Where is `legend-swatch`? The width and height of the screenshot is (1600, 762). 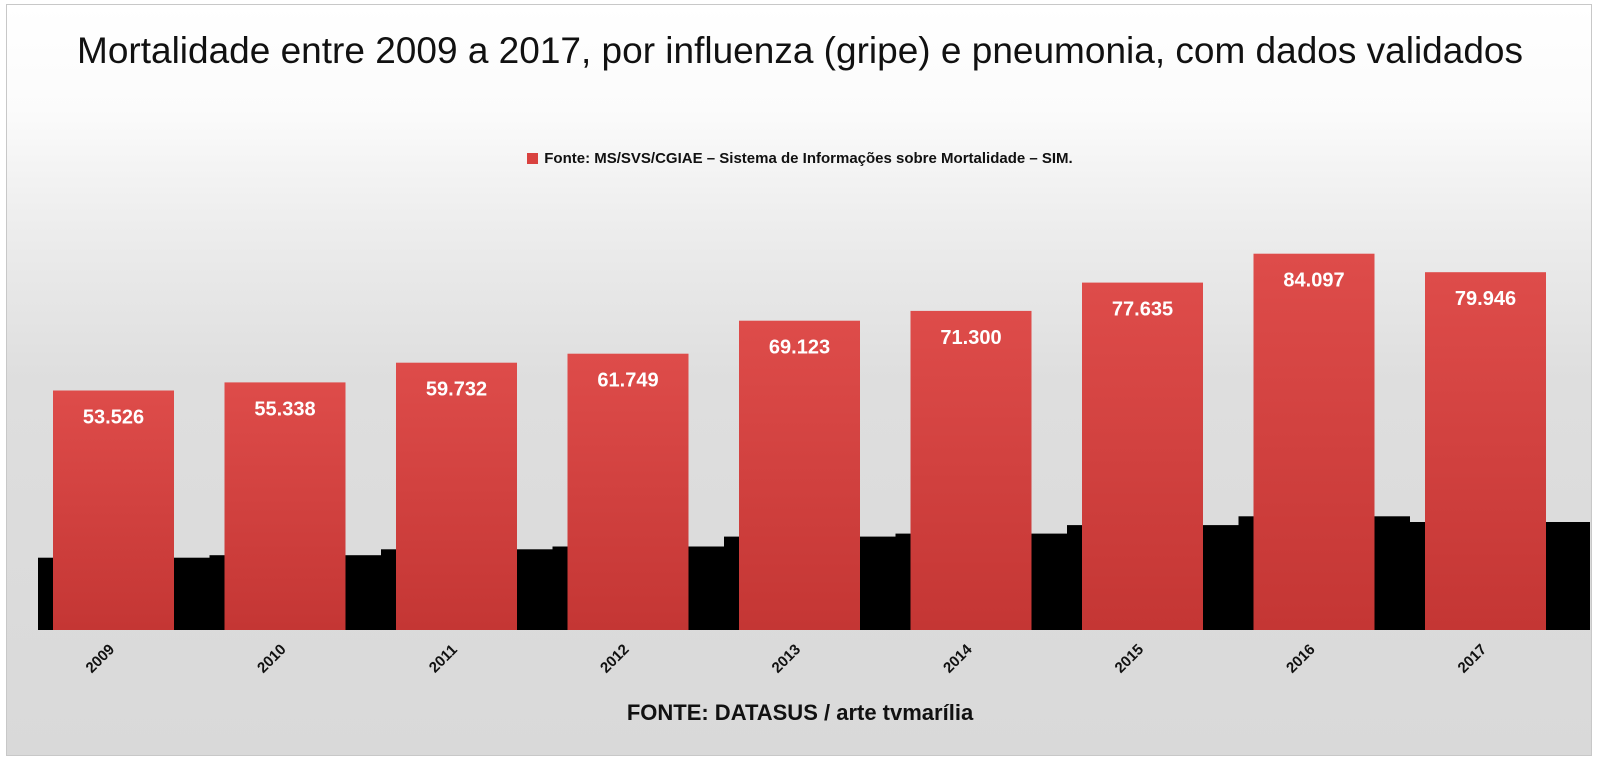
legend-swatch is located at coordinates (533, 158).